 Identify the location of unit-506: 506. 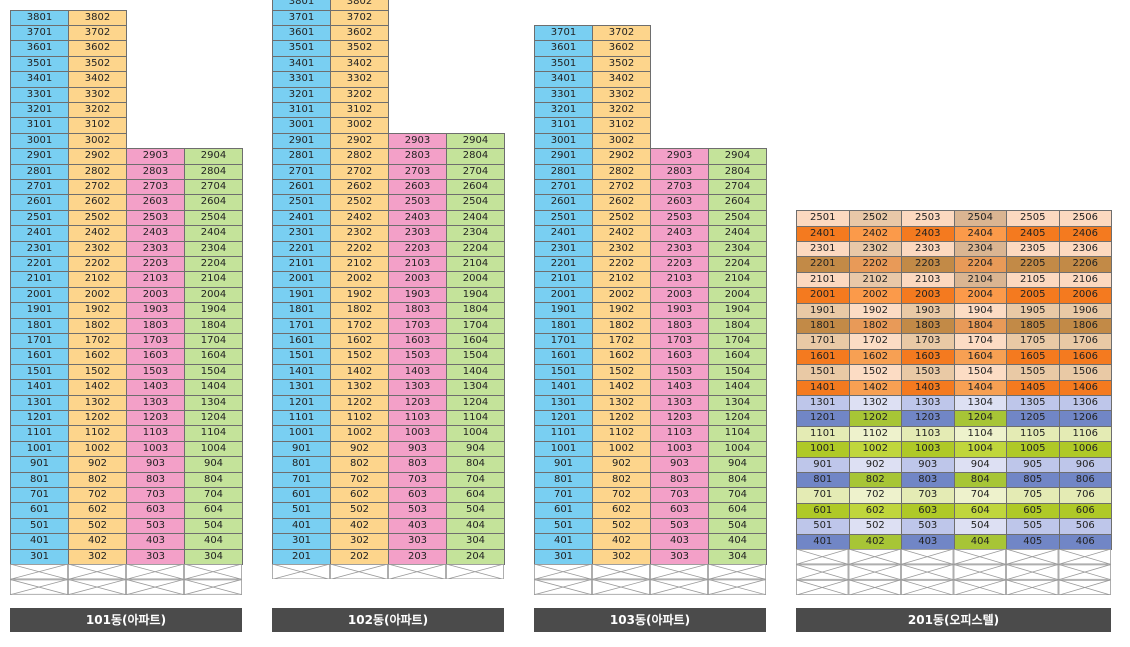
(1085, 526).